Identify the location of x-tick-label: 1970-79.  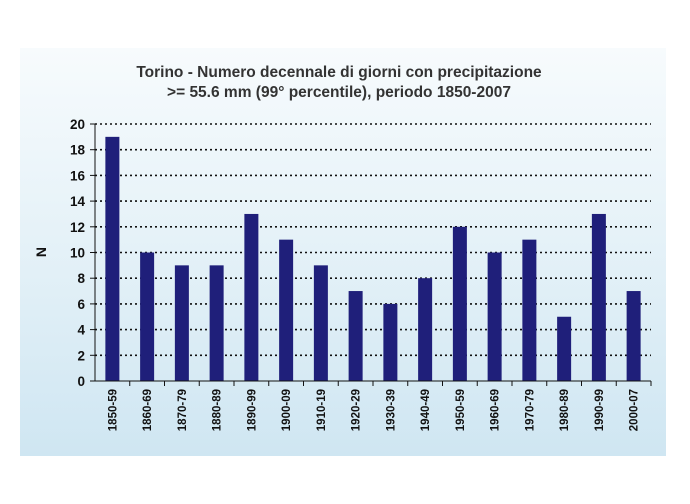
(530, 410).